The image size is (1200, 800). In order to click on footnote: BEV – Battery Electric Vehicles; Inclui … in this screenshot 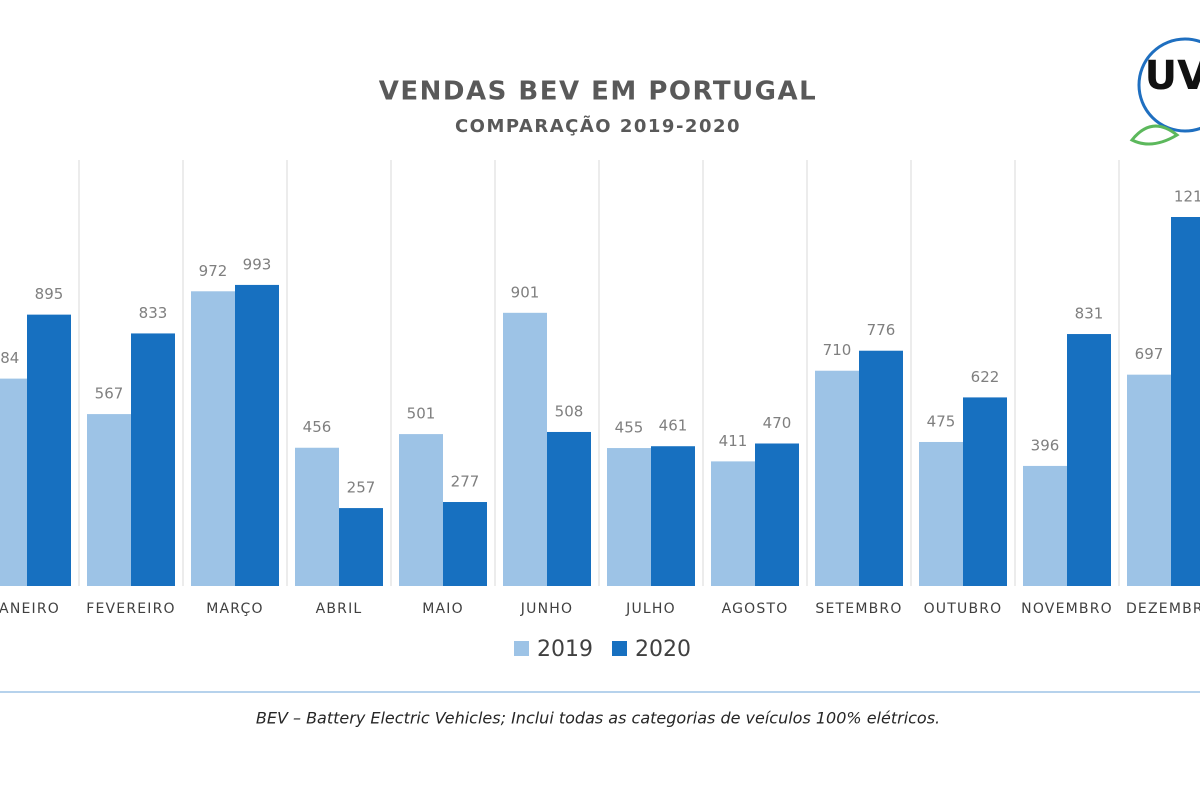, I will do `click(598, 718)`.